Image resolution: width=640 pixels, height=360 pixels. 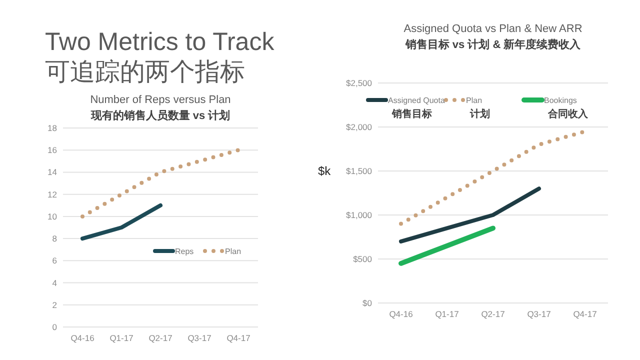 I want to click on y-tick-label: $2,000, so click(x=359, y=127).